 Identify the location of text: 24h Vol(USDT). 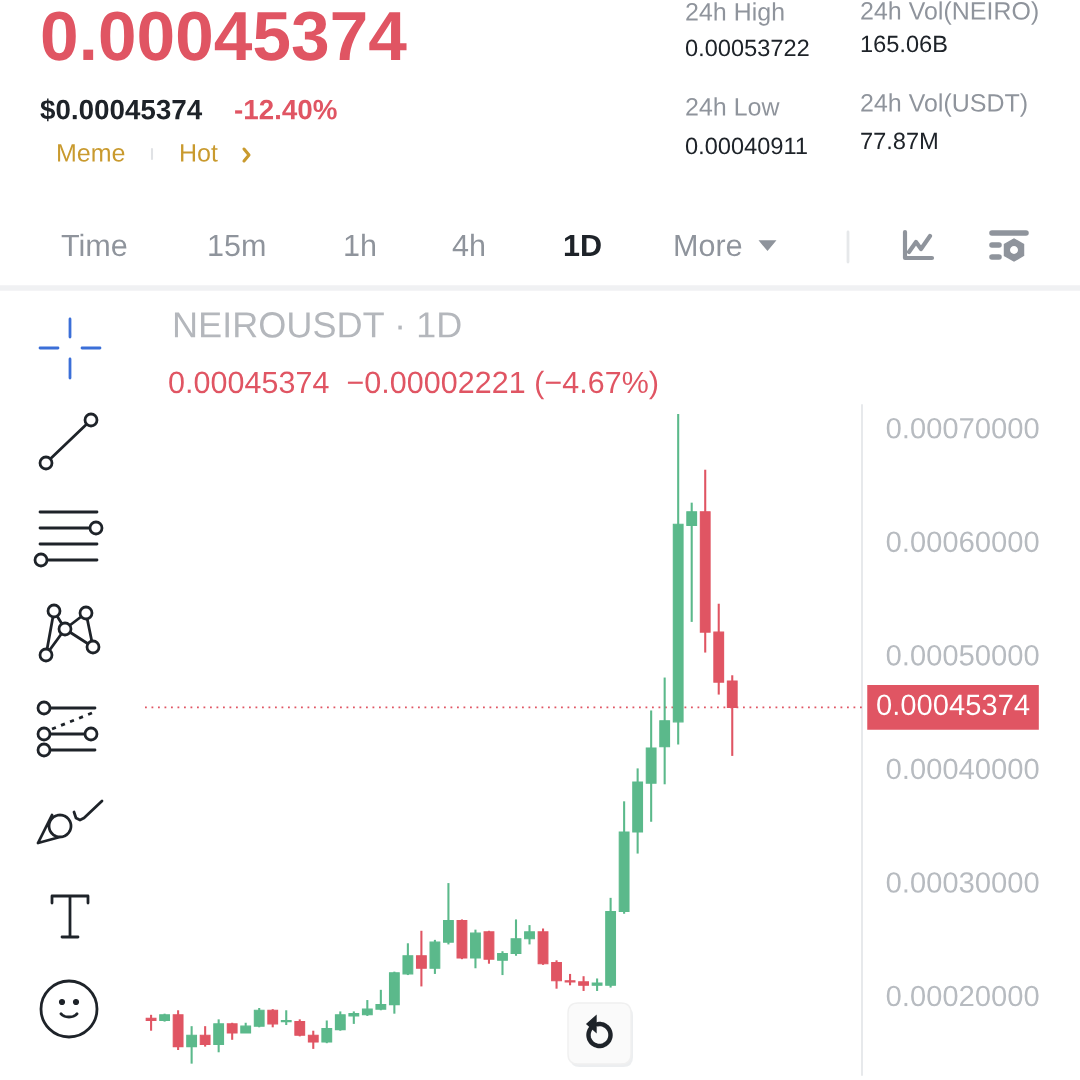
(944, 105).